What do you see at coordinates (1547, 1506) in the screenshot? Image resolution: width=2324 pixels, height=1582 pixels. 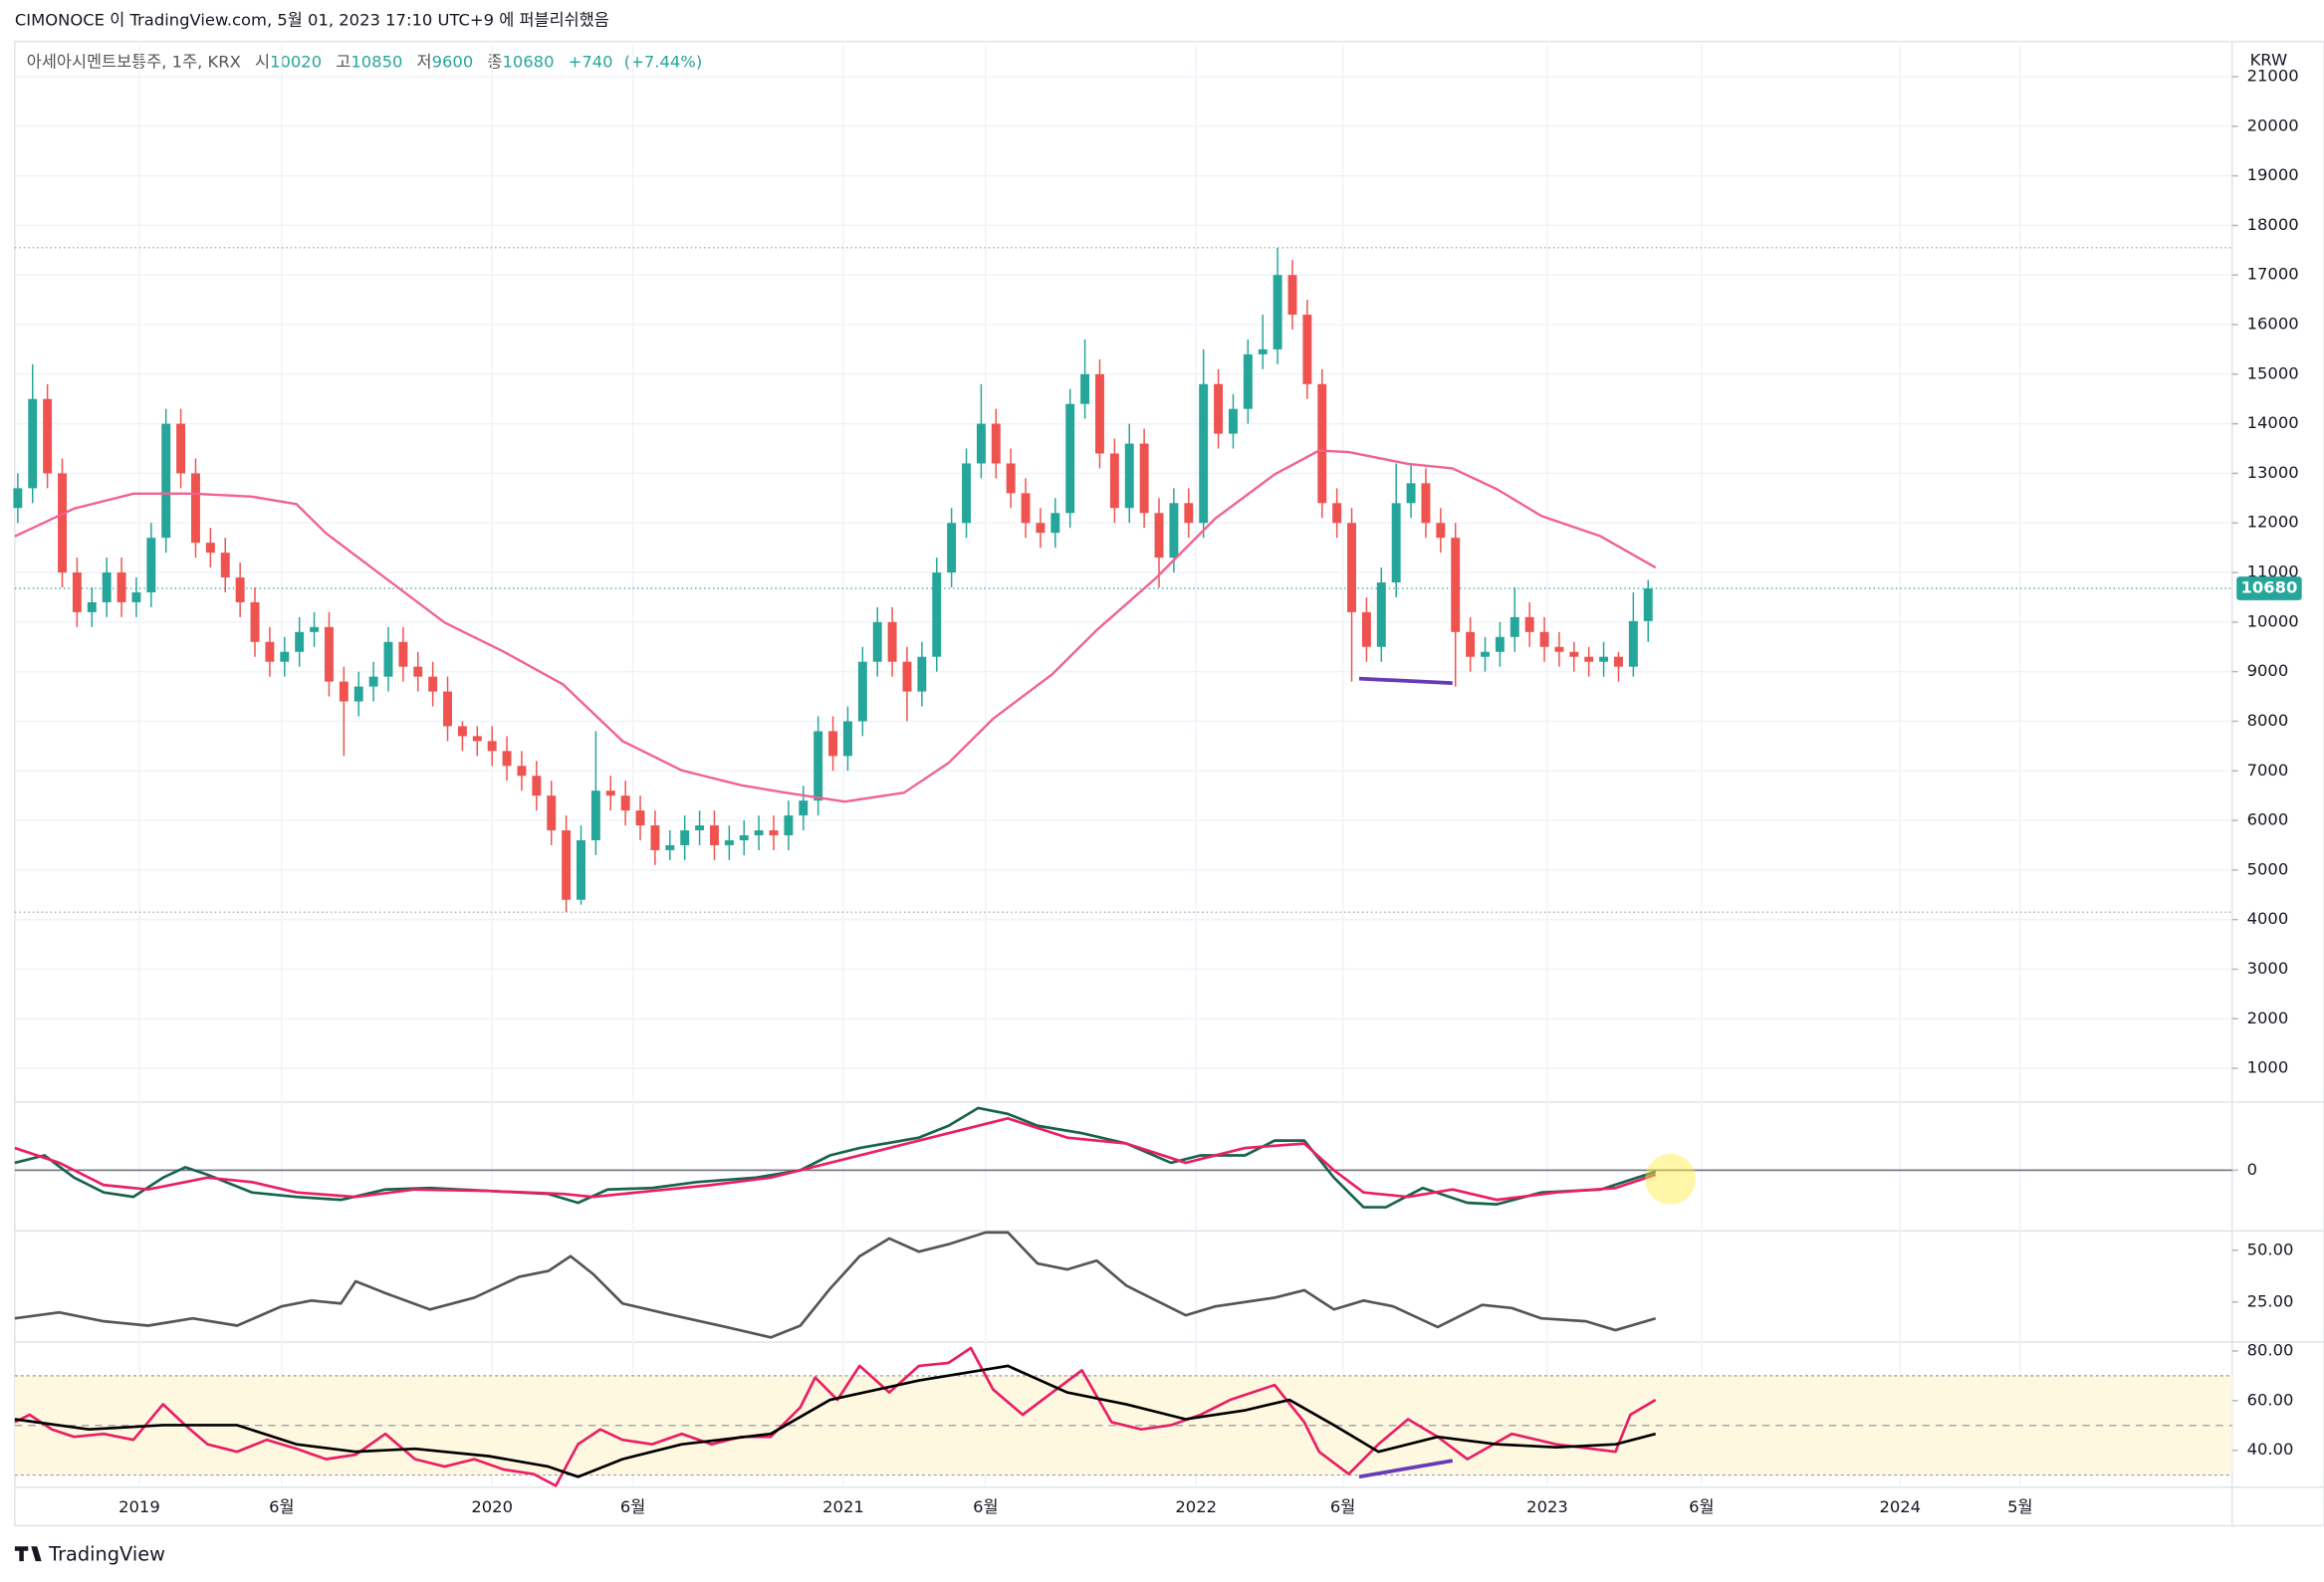 I see `x-tick-label: 2023` at bounding box center [1547, 1506].